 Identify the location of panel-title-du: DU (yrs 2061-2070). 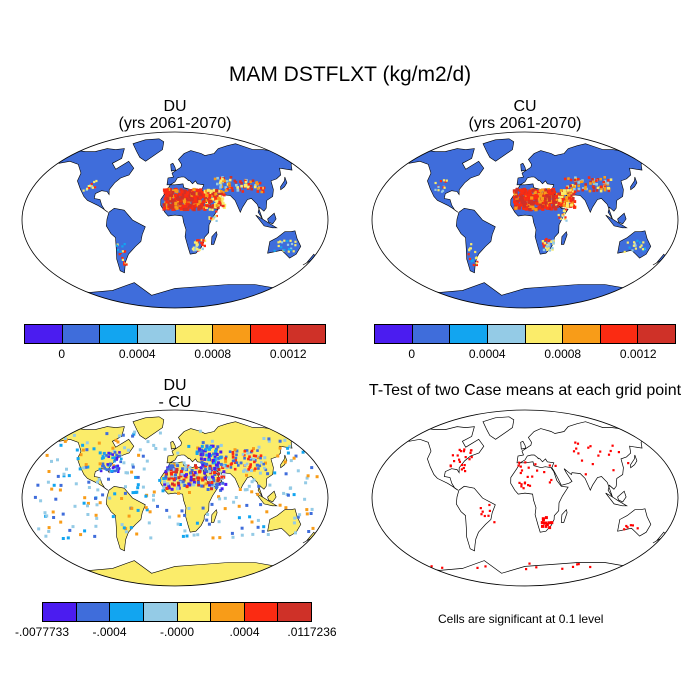
(175, 115).